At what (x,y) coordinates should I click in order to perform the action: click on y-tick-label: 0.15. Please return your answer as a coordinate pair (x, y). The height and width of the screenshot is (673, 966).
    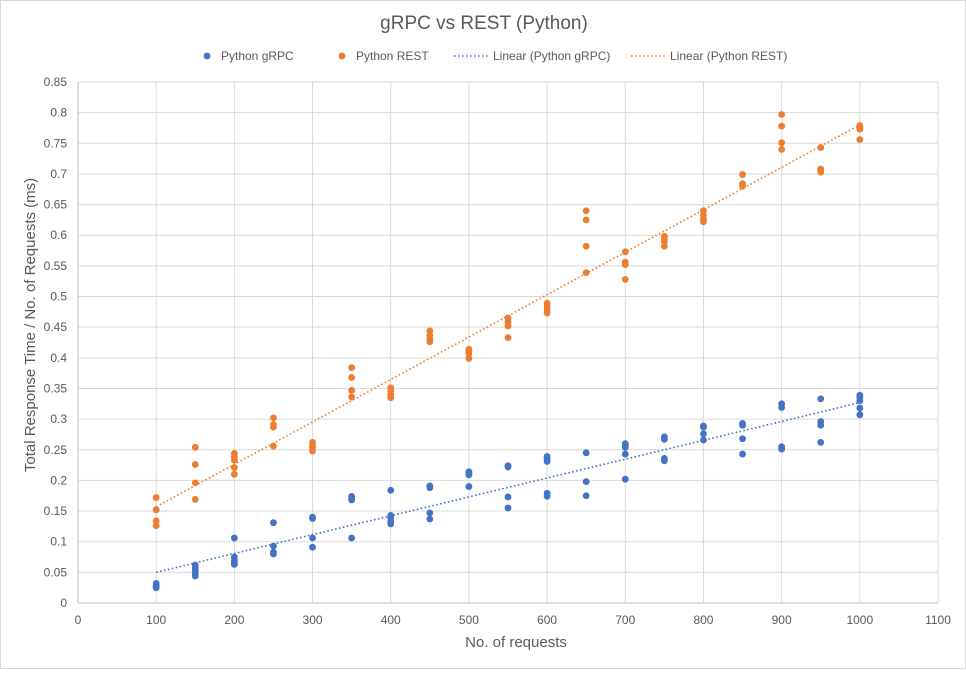
    Looking at the image, I should click on (56, 511).